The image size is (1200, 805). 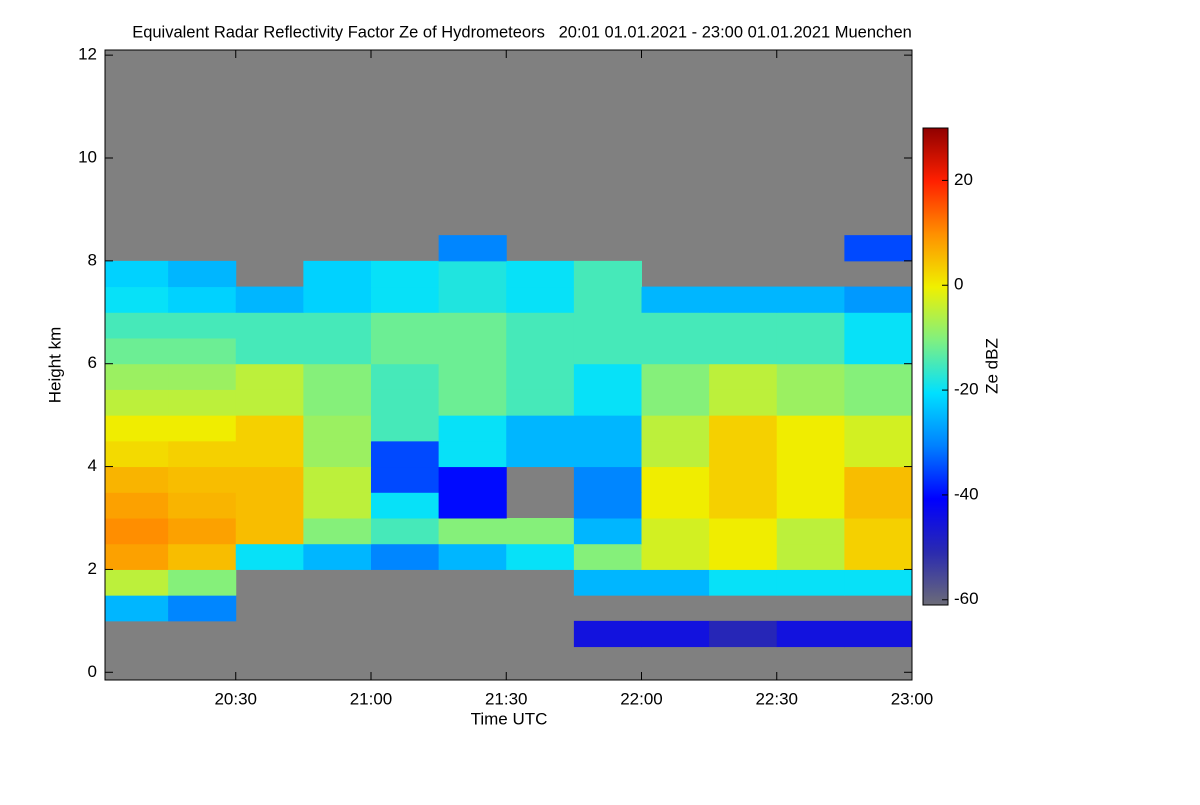 What do you see at coordinates (935, 366) in the screenshot?
I see `colorbar` at bounding box center [935, 366].